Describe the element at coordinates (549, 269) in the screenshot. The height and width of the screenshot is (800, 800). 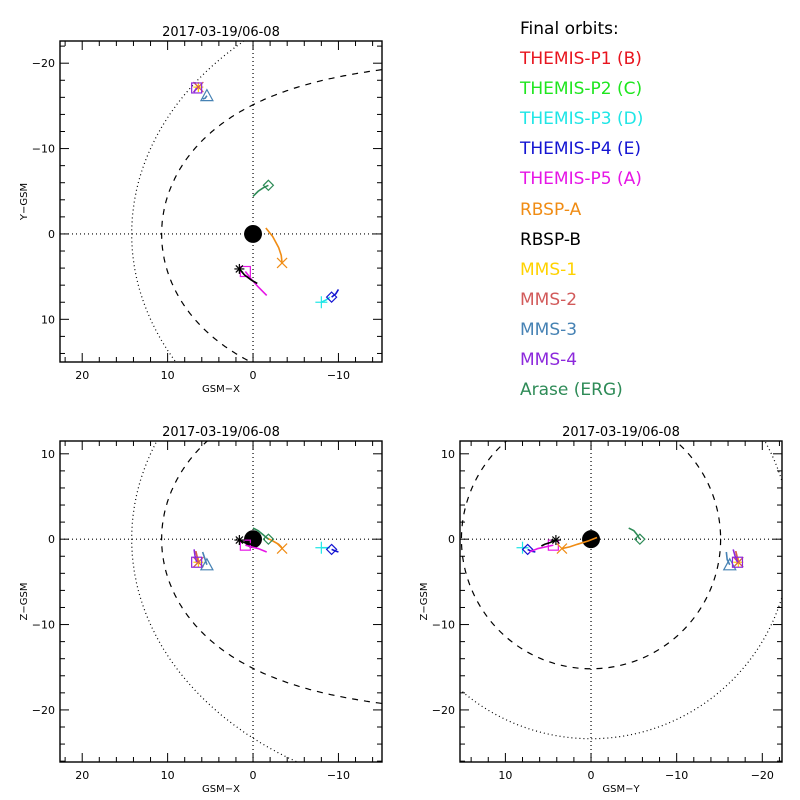
I see `legend-entry: MMS-1` at that location.